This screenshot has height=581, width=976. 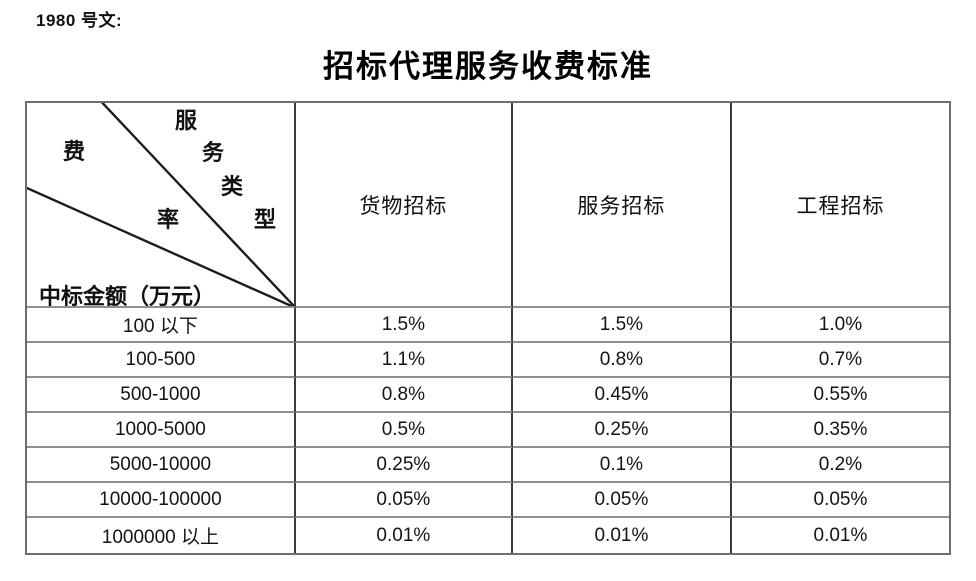 I want to click on rate-cell: 0.1%, so click(x=622, y=465).